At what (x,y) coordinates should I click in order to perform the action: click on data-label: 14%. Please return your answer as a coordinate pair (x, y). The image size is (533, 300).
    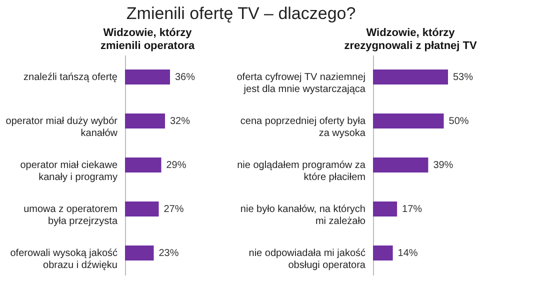
    Looking at the image, I should click on (408, 253).